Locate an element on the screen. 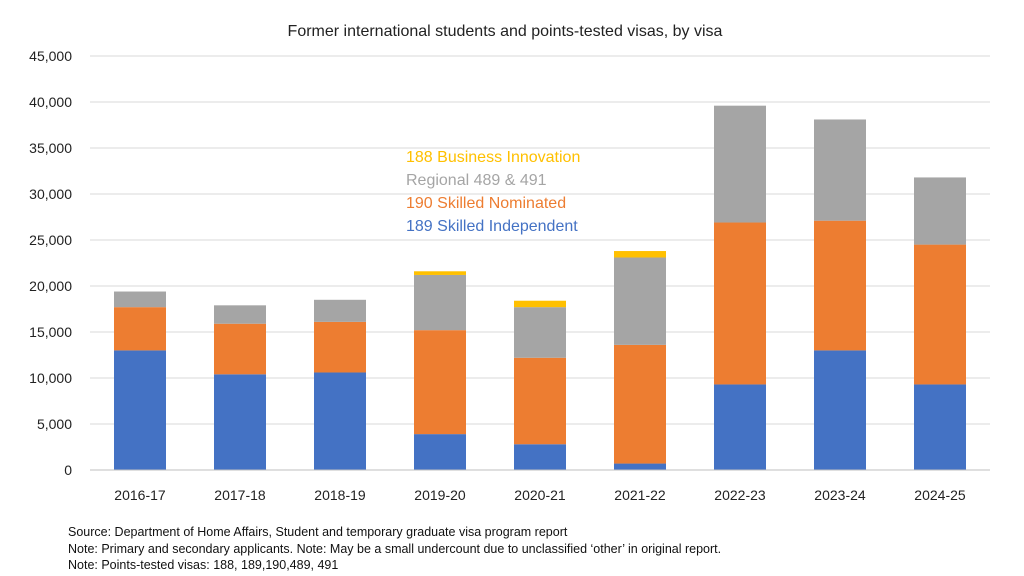 The height and width of the screenshot is (576, 1024). legend-entry: 189 Skilled Independent is located at coordinates (492, 226).